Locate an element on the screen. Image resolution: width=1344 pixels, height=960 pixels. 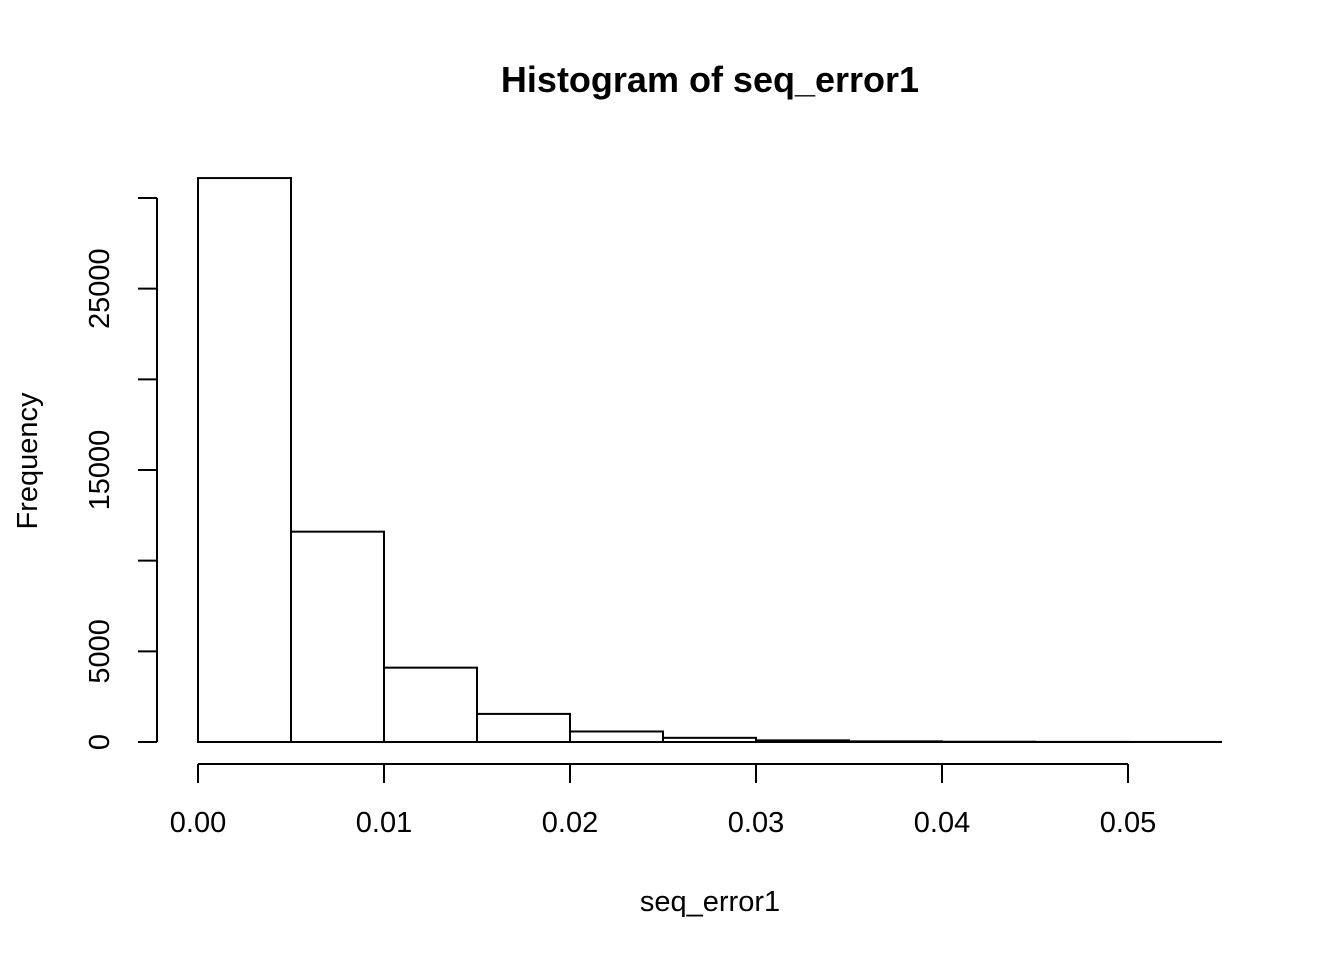
x-tick-label: 0.03 is located at coordinates (756, 823).